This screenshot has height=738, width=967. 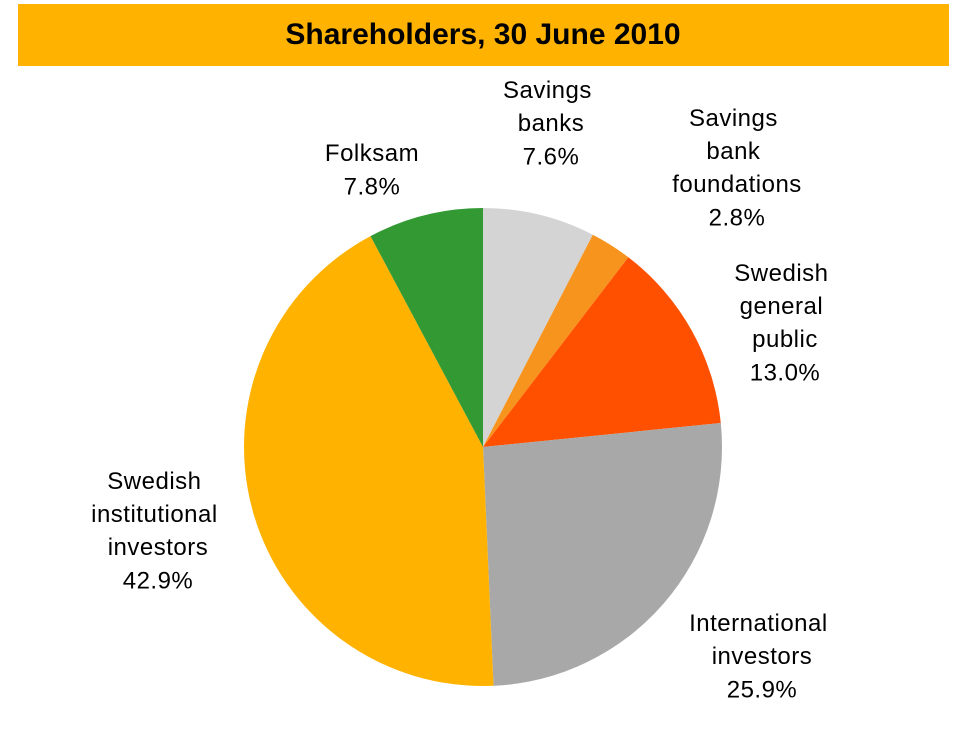 What do you see at coordinates (737, 151) in the screenshot?
I see `slice-label: Savings bank foundations` at bounding box center [737, 151].